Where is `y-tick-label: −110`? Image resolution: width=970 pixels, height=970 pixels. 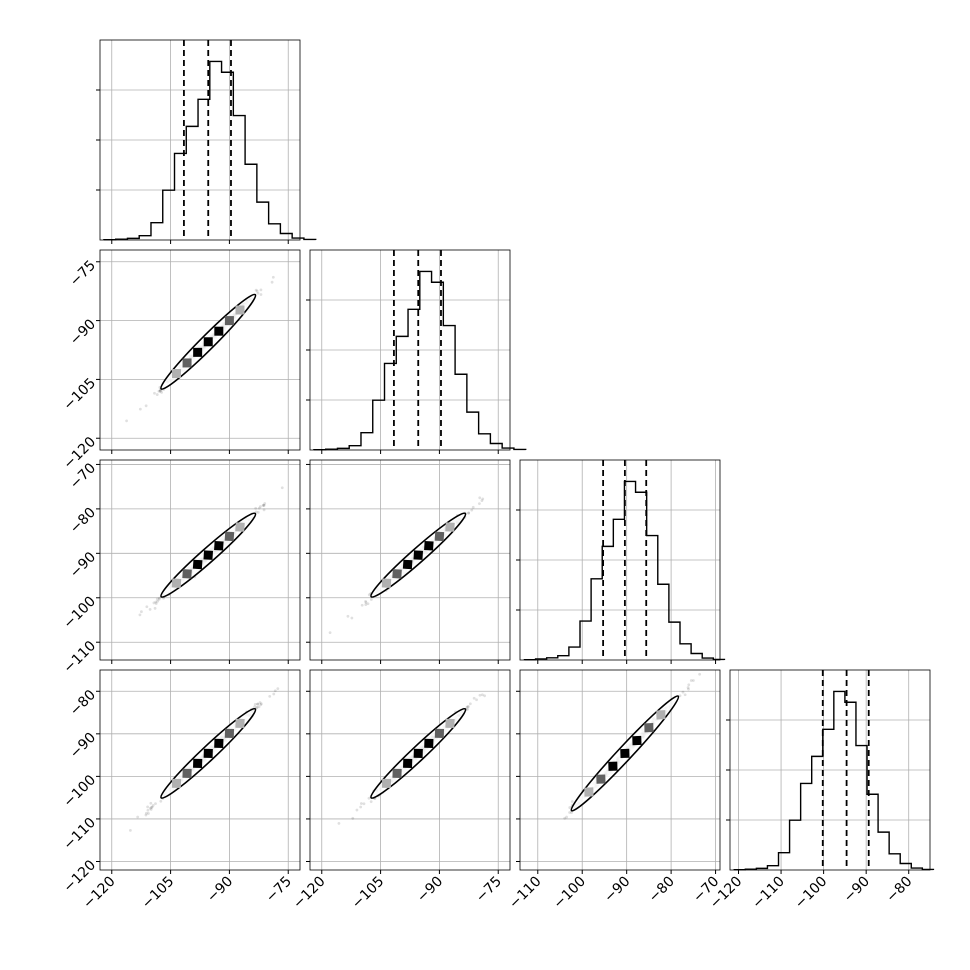
y-tick-label: −110 is located at coordinates (80, 834).